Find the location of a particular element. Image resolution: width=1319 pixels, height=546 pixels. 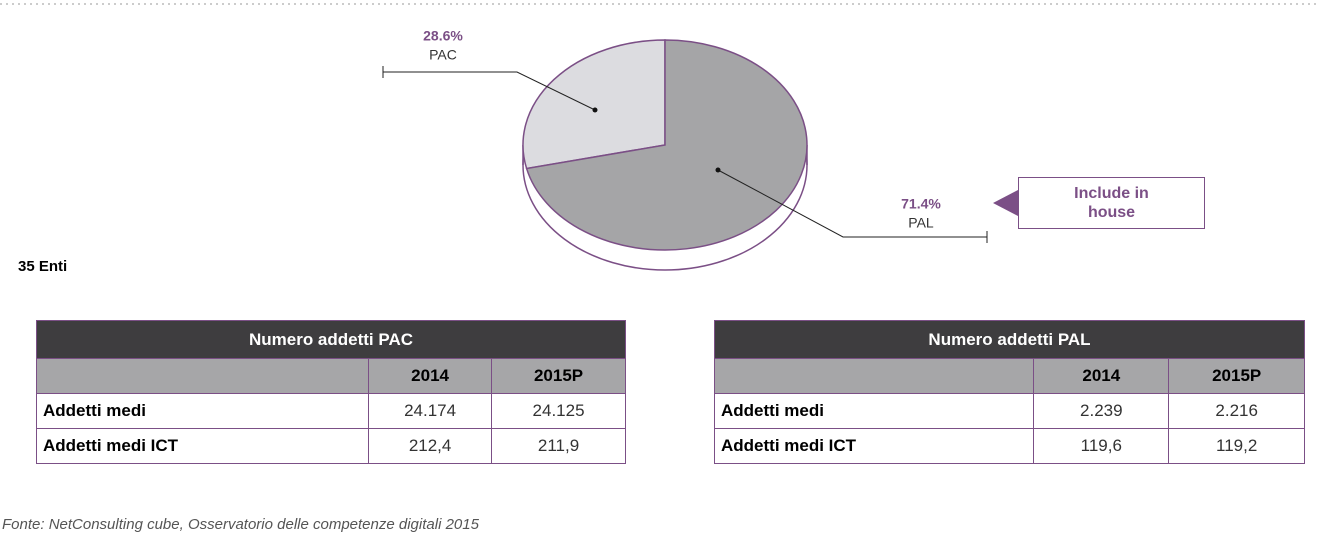

table-title-row: Numero addetti PAC is located at coordinates (331, 339).